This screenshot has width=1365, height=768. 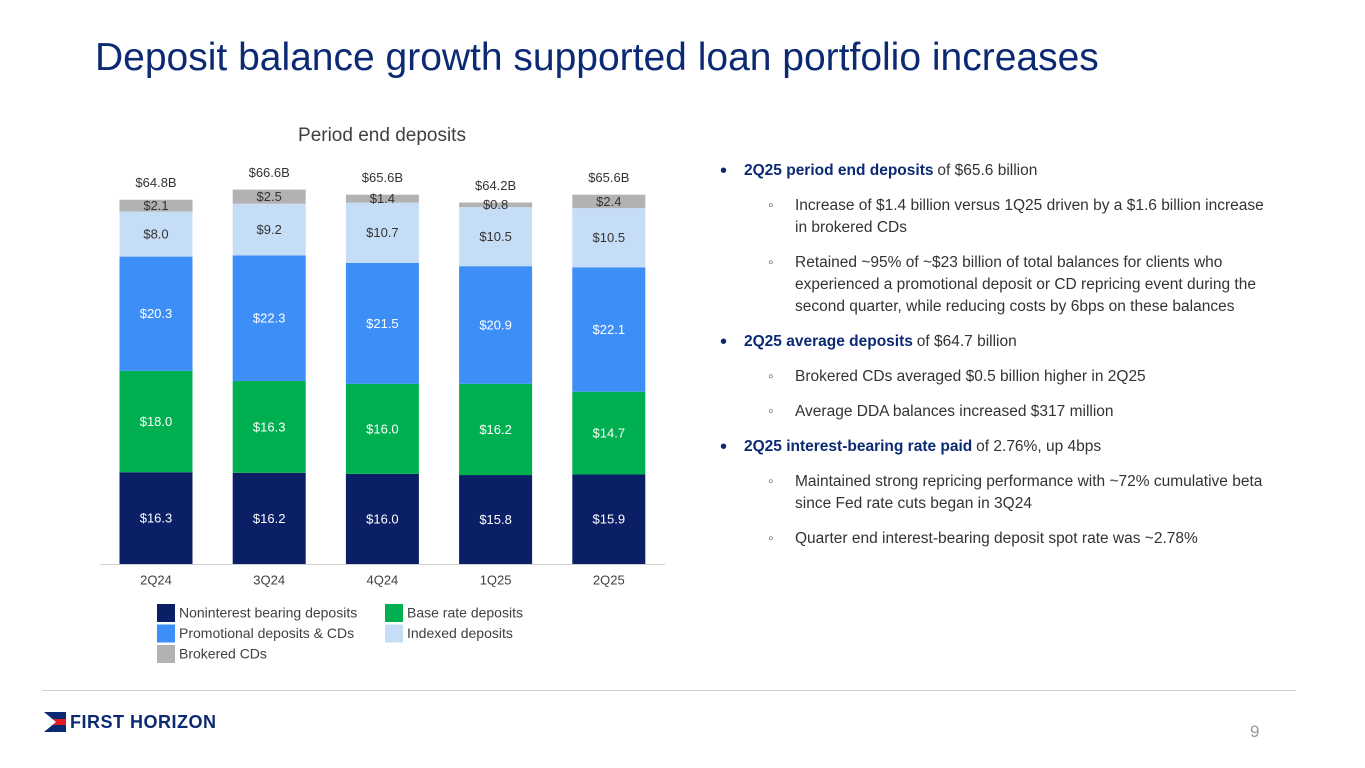 What do you see at coordinates (266, 633) in the screenshot?
I see `legend-label: Promotional deposits & CDs` at bounding box center [266, 633].